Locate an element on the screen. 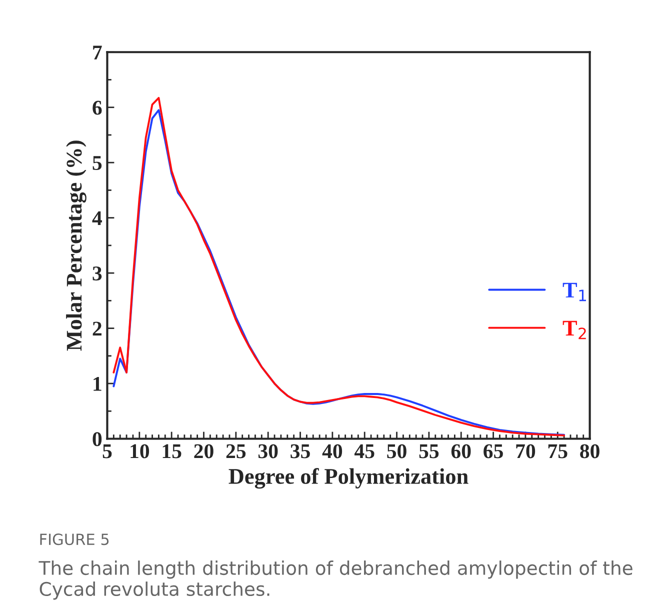  caption: FIGURE 5 is located at coordinates (74, 540).